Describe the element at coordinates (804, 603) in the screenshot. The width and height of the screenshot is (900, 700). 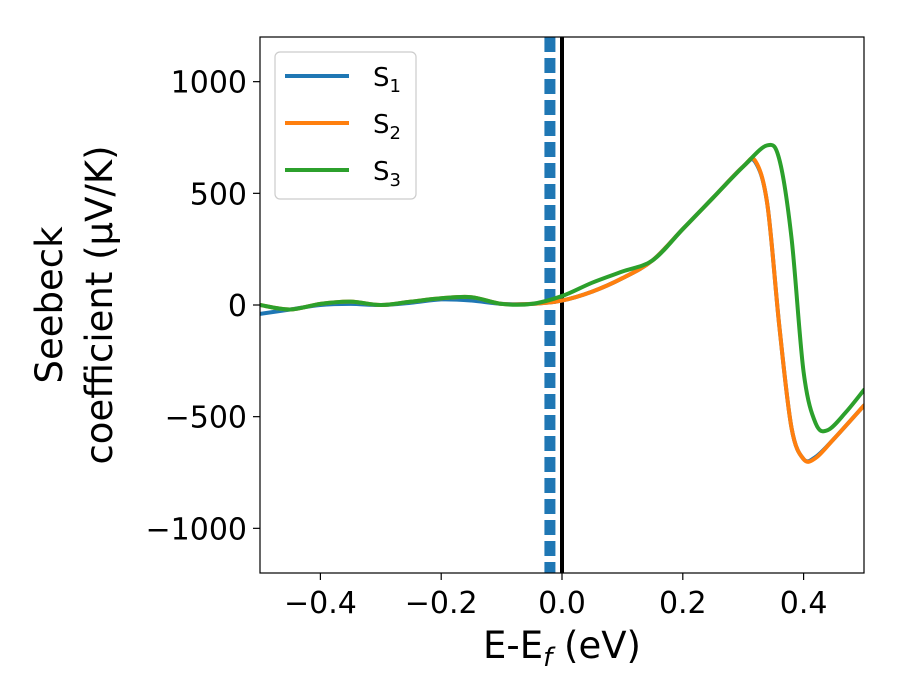
I see `x-tick-label: 0.4` at that location.